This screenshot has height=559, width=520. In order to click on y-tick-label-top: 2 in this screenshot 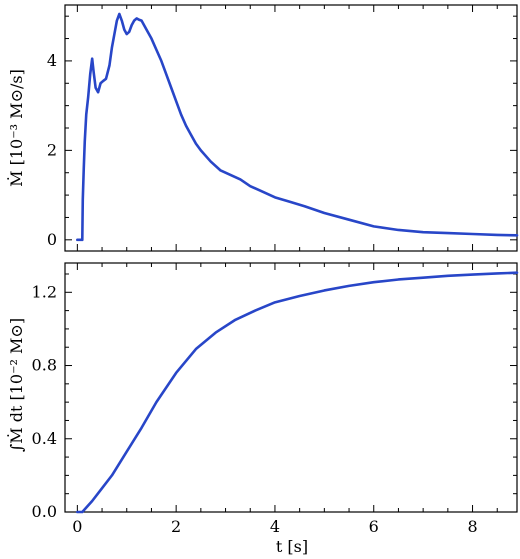, I will do `click(52, 149)`.